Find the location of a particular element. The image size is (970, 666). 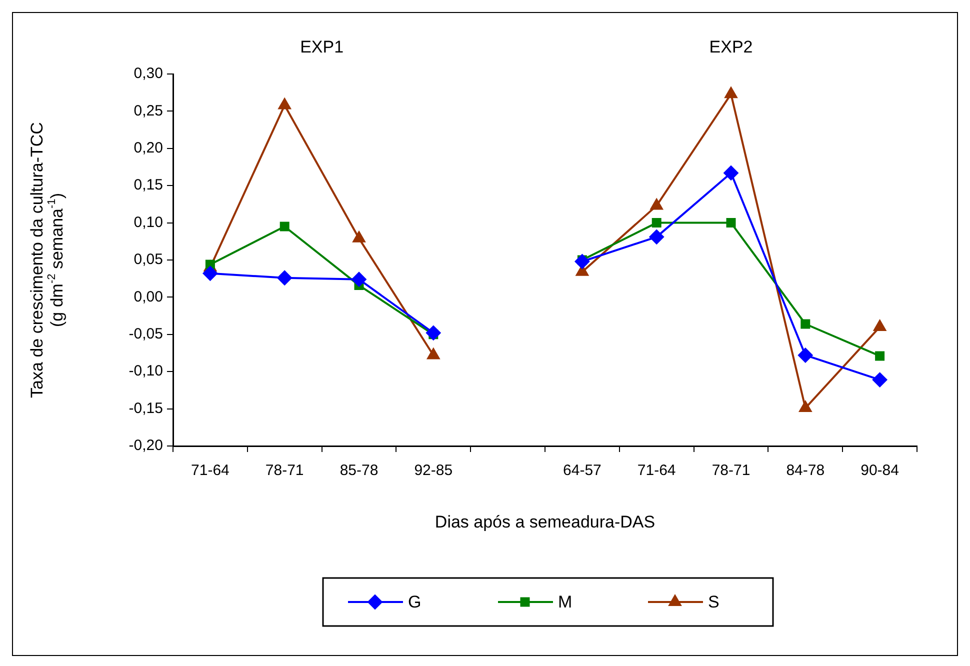

y-tick-label: -0,20 is located at coordinates (145, 445).